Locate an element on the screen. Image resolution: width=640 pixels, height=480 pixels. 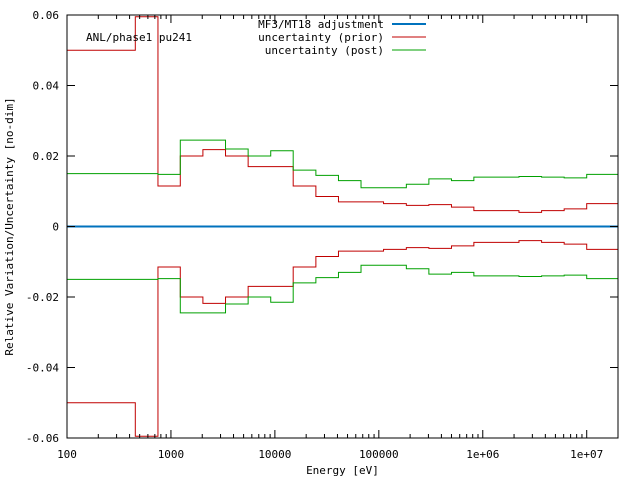
series-2-upper-steps is located at coordinates (342, 164).